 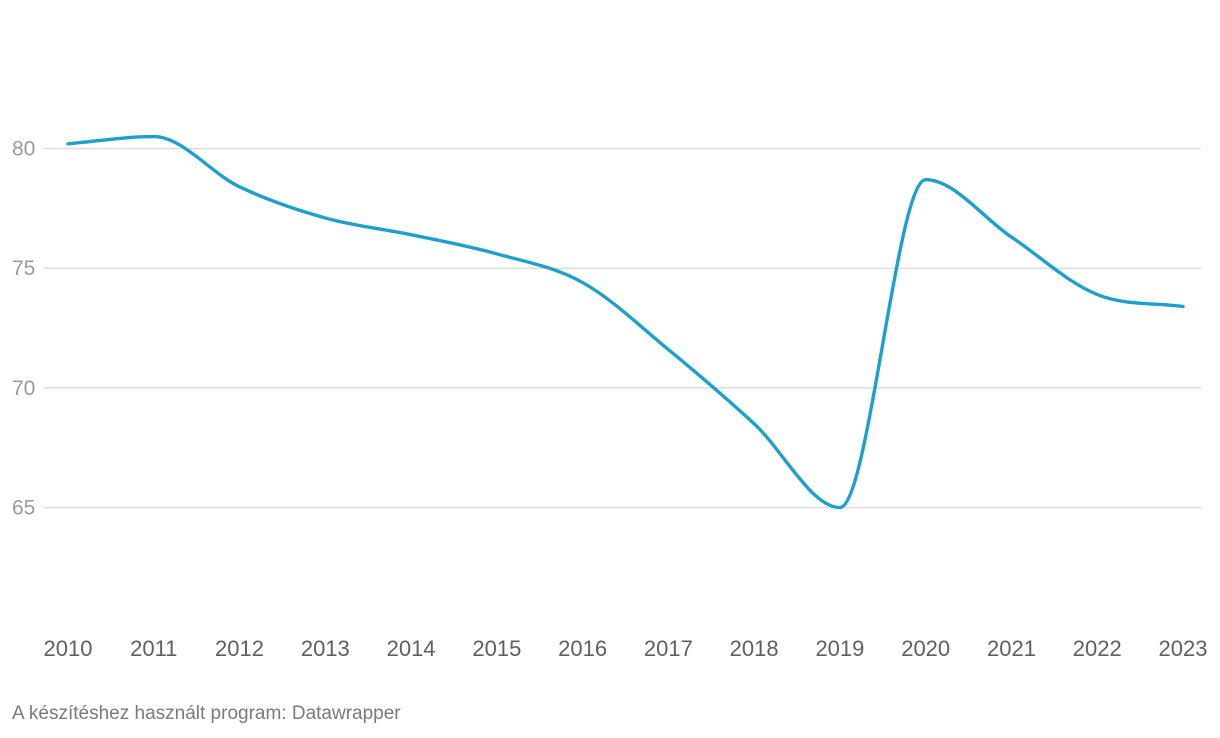 What do you see at coordinates (1183, 648) in the screenshot?
I see `x-tick-label: 2023` at bounding box center [1183, 648].